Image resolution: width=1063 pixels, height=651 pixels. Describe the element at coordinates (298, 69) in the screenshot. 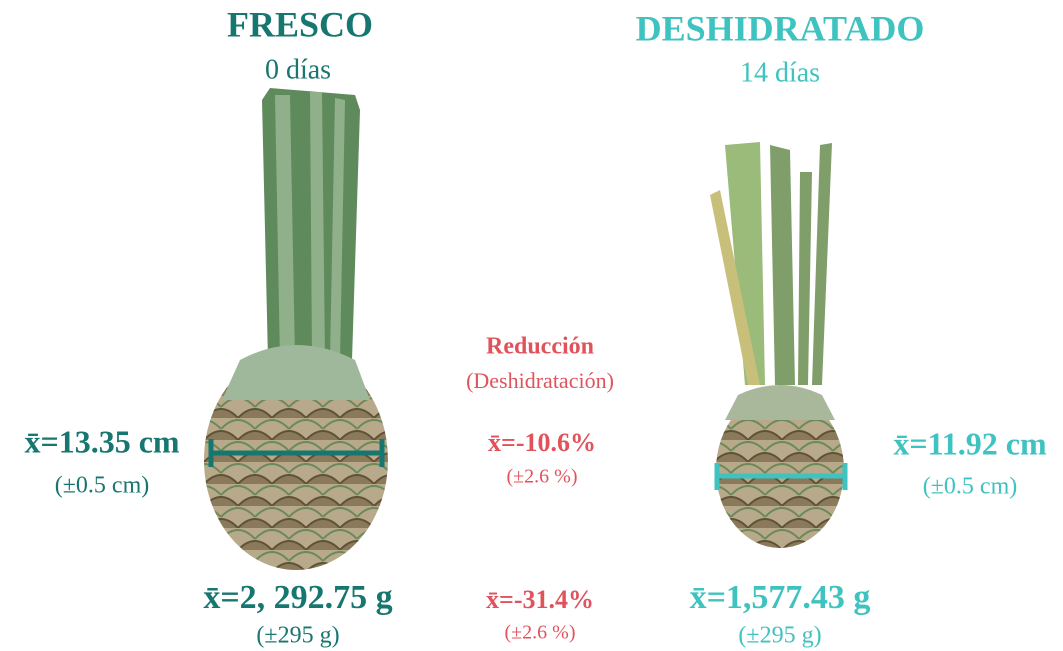

I see `subtitle: 0 días` at that location.